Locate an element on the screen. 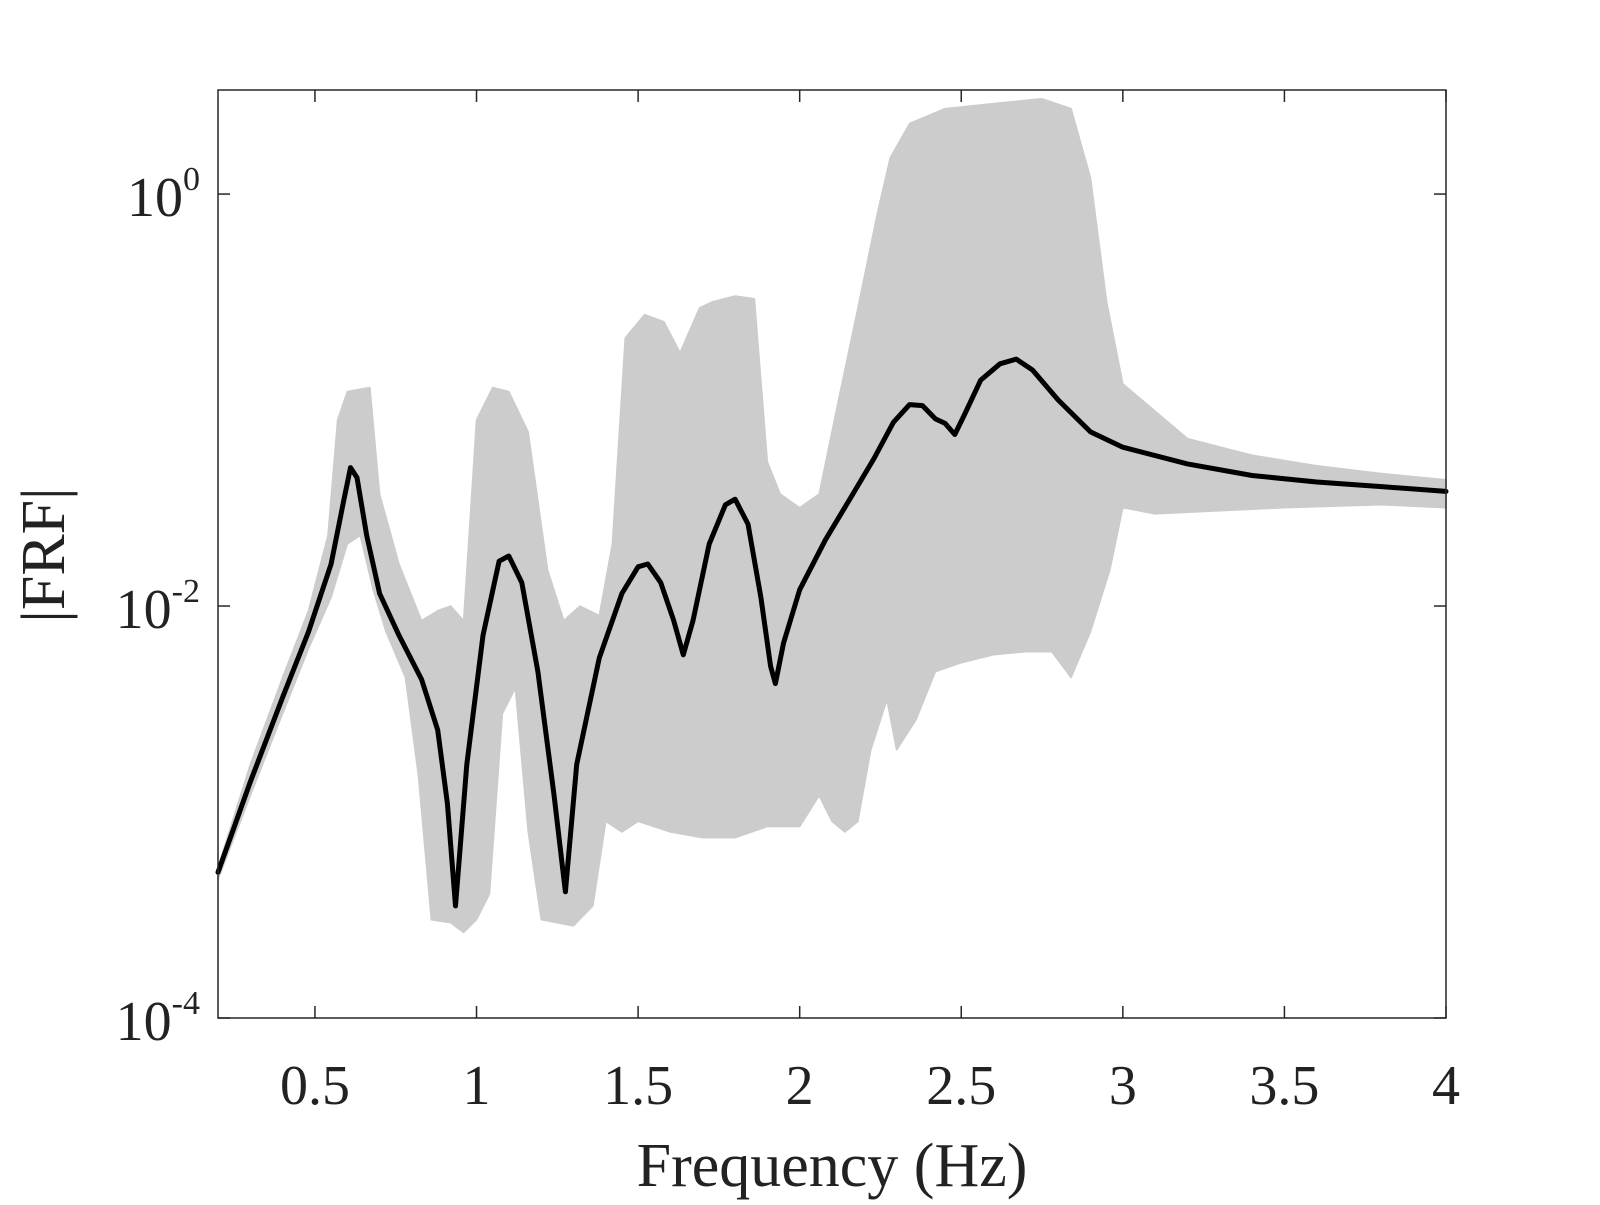 The image size is (1600, 1205). y-tick-label: 10⁻² is located at coordinates (158, 607).